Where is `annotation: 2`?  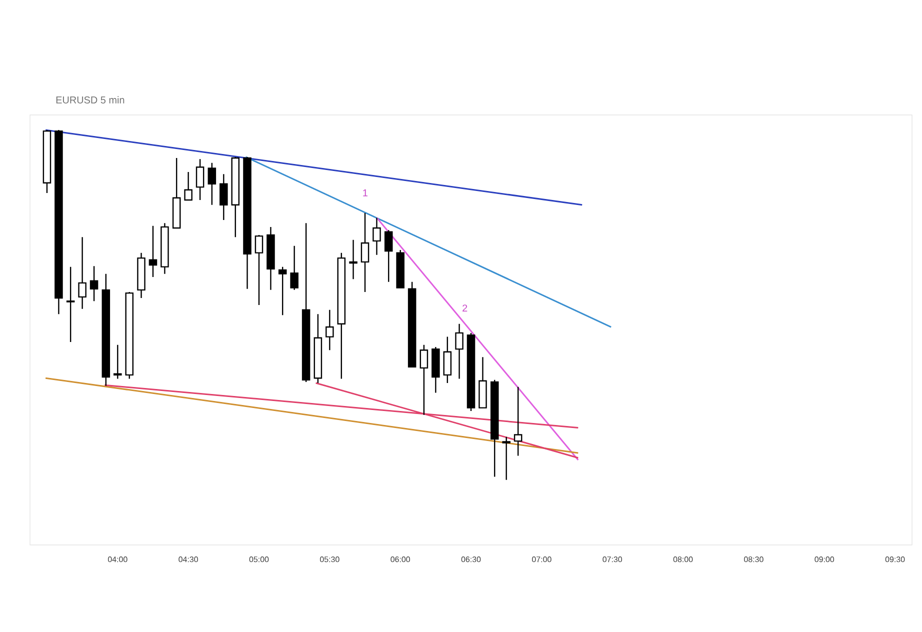 annotation: 2 is located at coordinates (465, 308).